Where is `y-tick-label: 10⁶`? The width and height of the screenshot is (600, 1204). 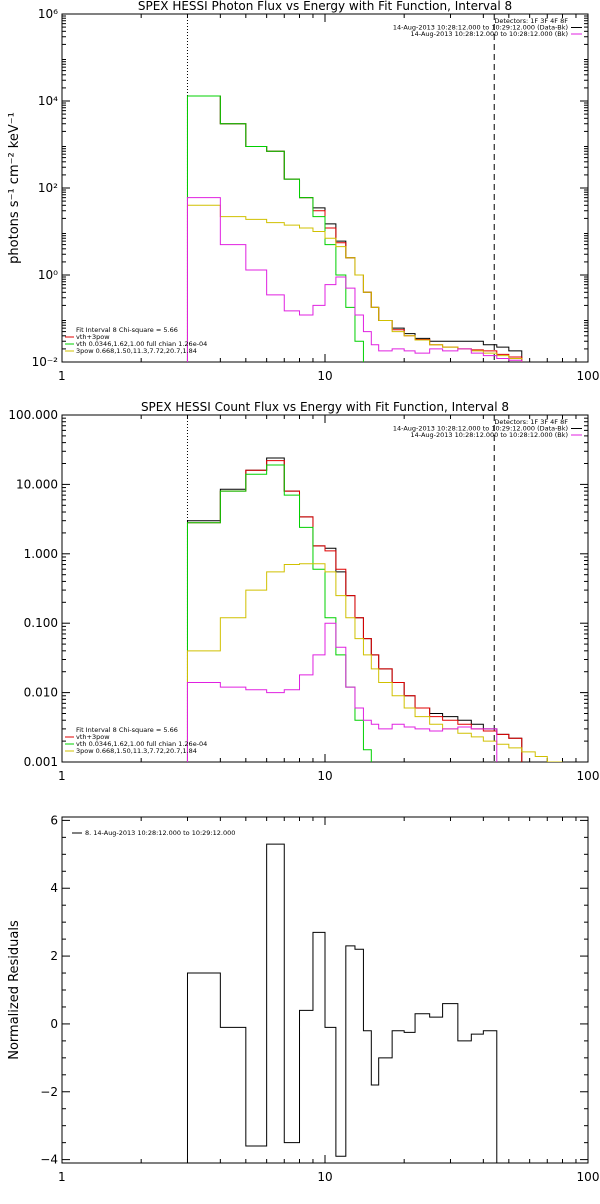 y-tick-label: 10⁶ is located at coordinates (48, 14).